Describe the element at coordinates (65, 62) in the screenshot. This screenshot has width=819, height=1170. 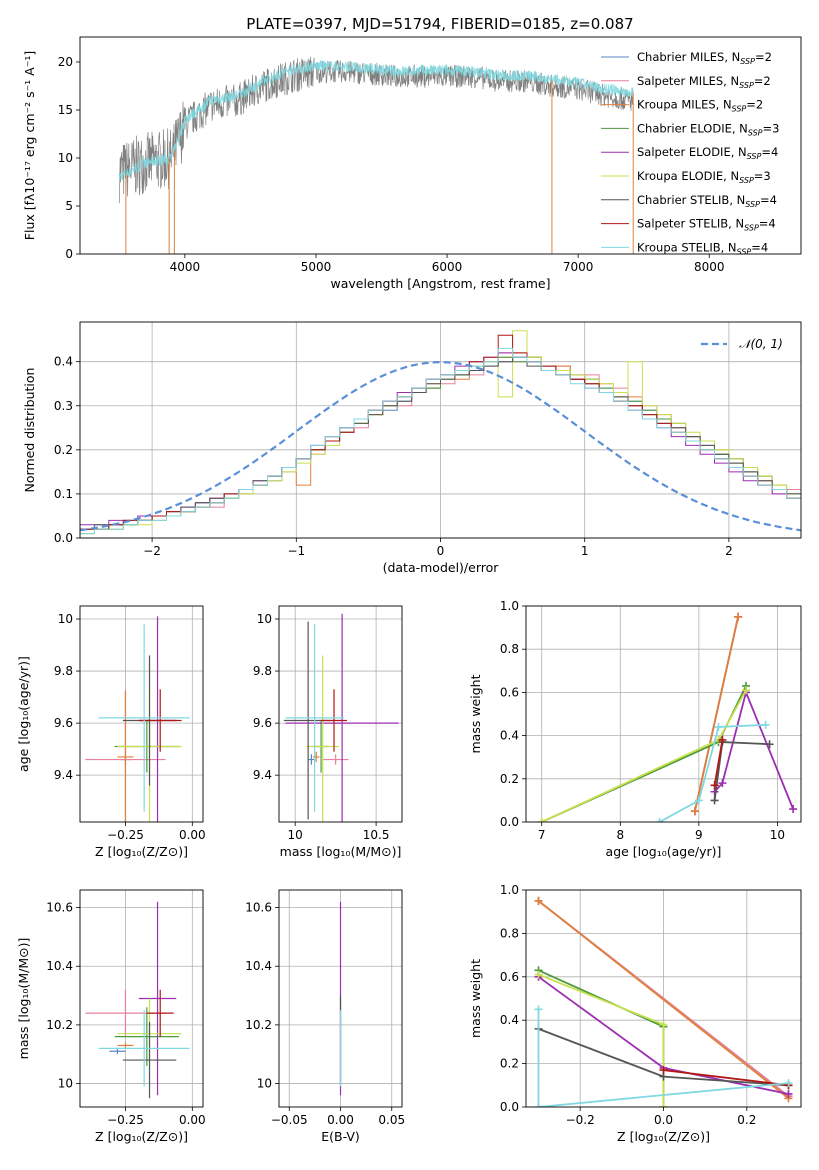
I see `y-tick-label: 20` at that location.